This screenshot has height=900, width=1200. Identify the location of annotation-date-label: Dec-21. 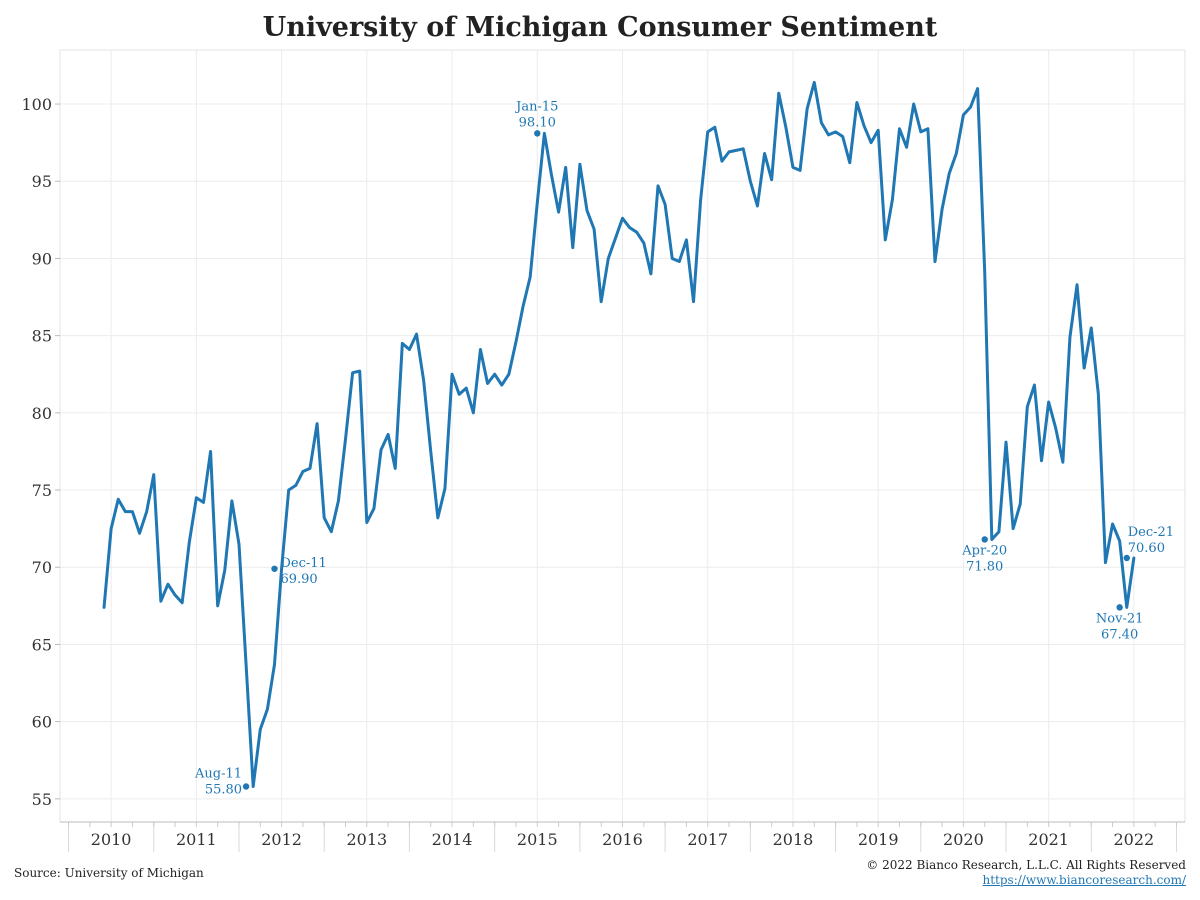
(1151, 532).